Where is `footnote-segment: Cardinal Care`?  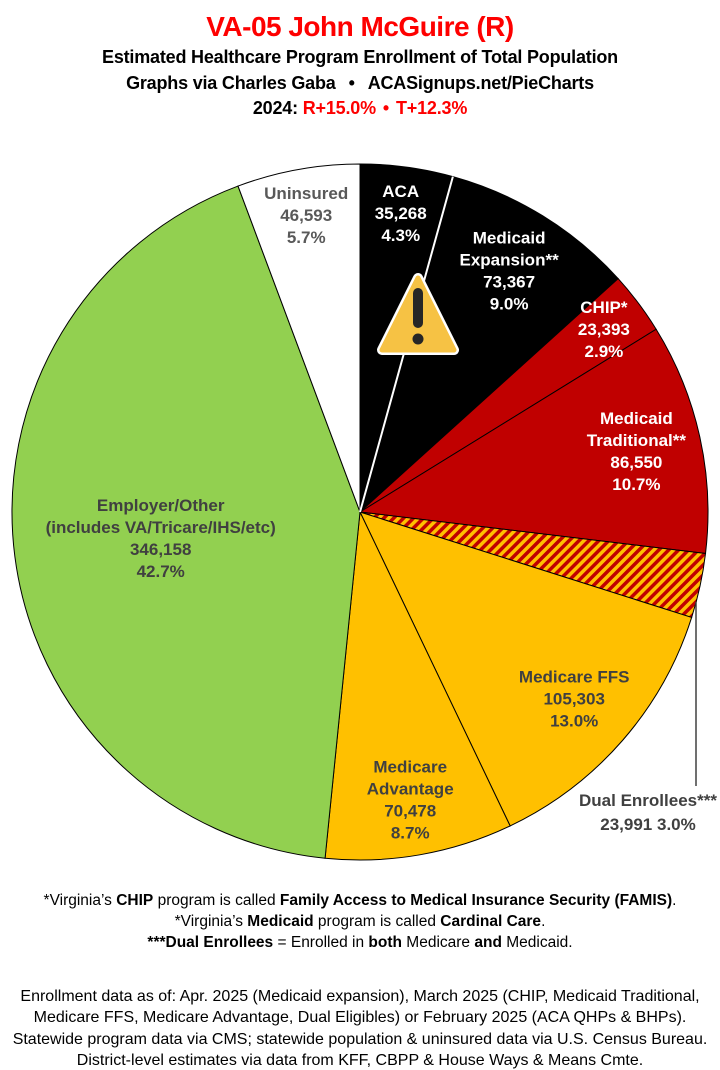 footnote-segment: Cardinal Care is located at coordinates (491, 921).